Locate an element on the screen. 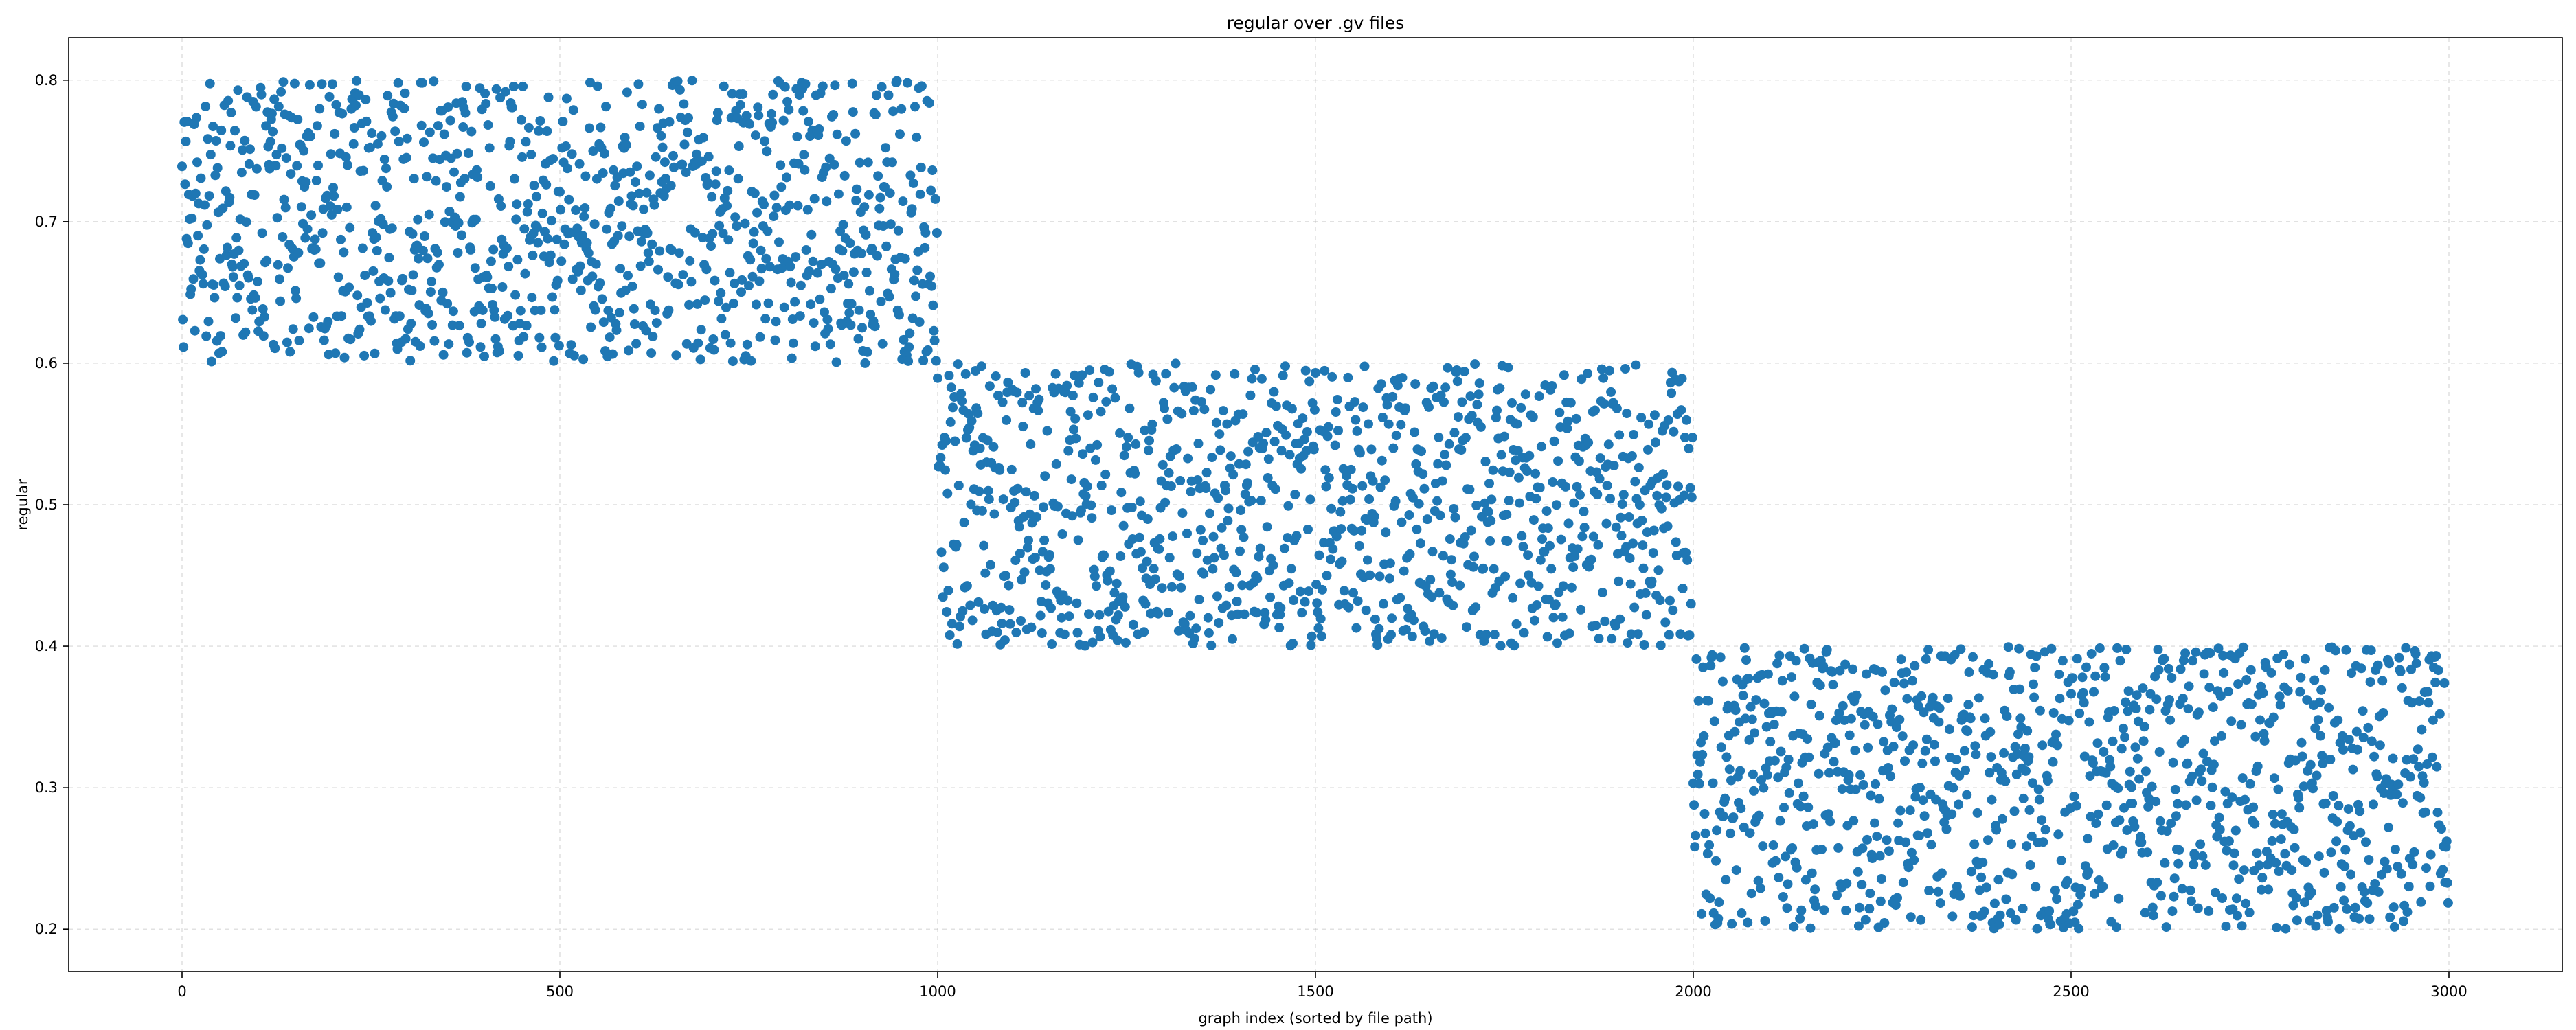 Image resolution: width=2576 pixels, height=1030 pixels. y-tick-label: 0.7 is located at coordinates (46, 222).